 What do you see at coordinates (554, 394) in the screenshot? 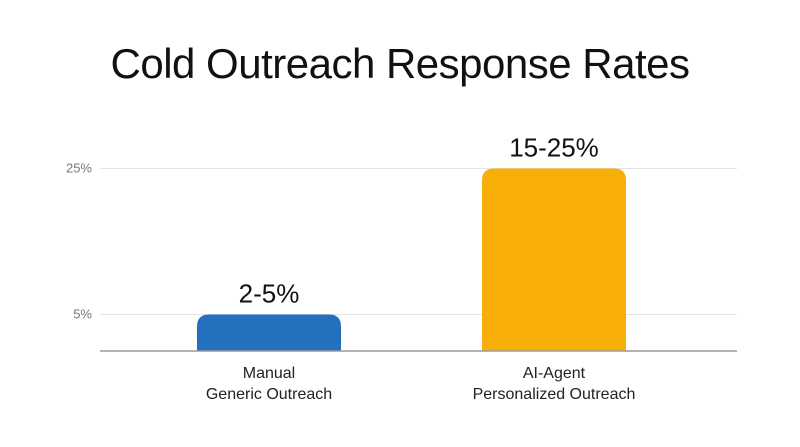
I see `x-tick-label: Personalized Outreach` at bounding box center [554, 394].